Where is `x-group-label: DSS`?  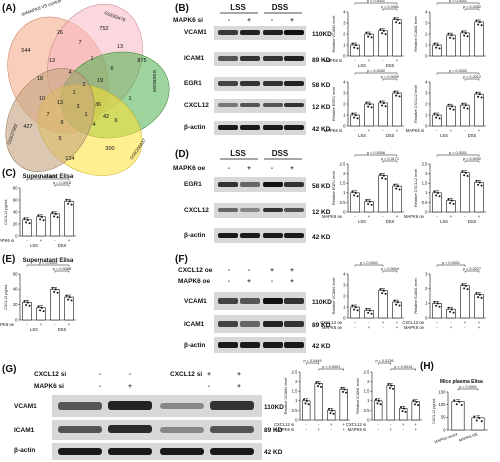 x-group-label: DSS is located at coordinates (390, 135).